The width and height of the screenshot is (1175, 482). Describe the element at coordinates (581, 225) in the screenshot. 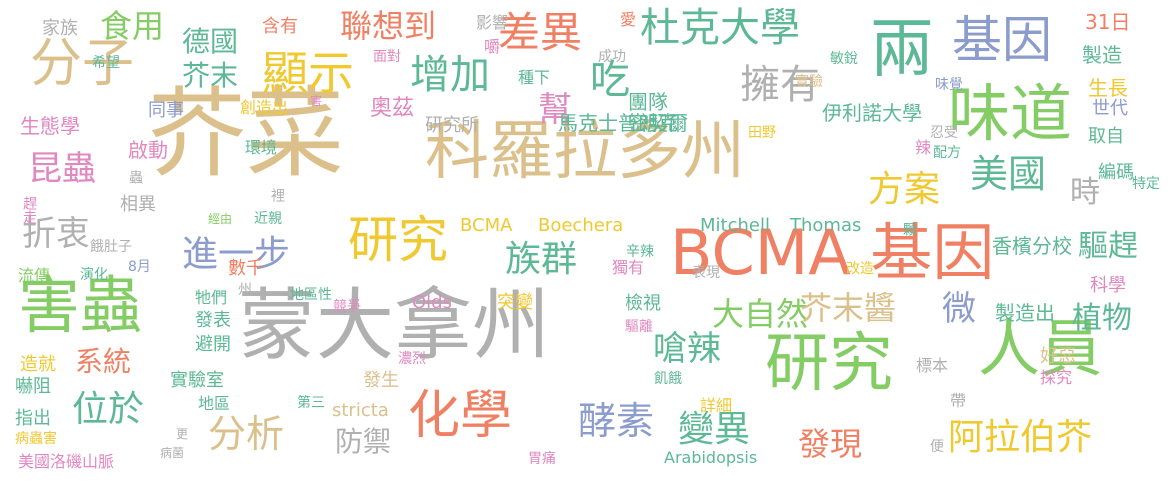

I see `word: Boechera` at that location.